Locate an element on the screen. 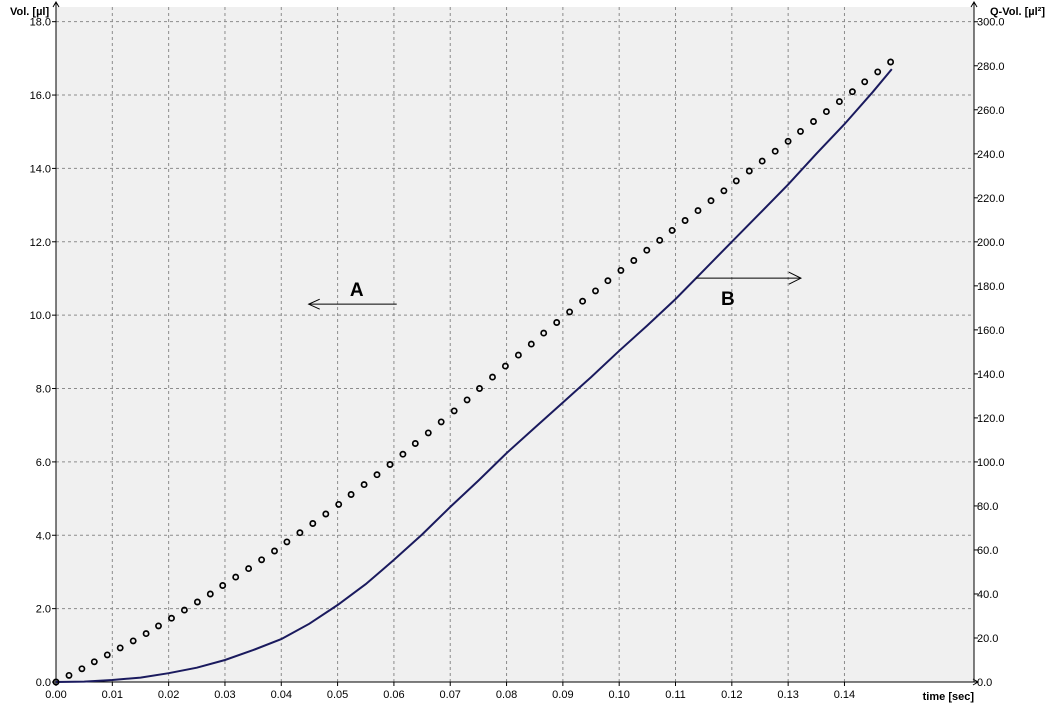 The height and width of the screenshot is (711, 1057). y-left-tick-label: 12.0 is located at coordinates (40, 243).